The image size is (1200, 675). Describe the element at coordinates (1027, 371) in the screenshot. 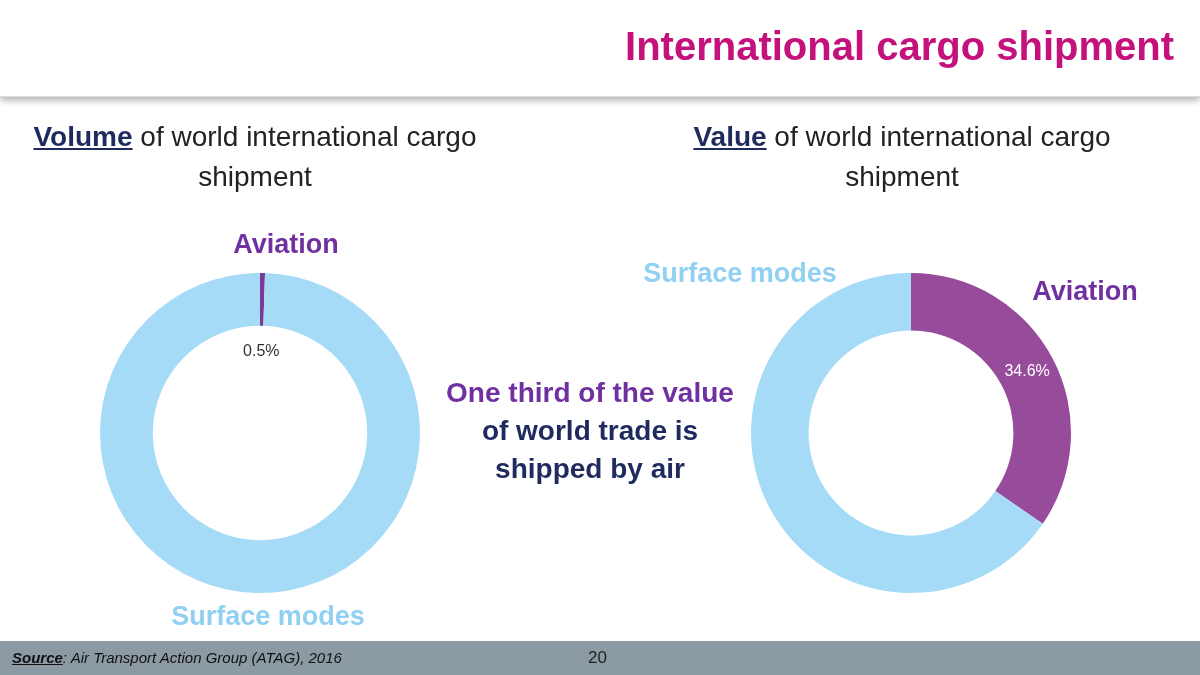

I see `data-label: 34.6%` at that location.